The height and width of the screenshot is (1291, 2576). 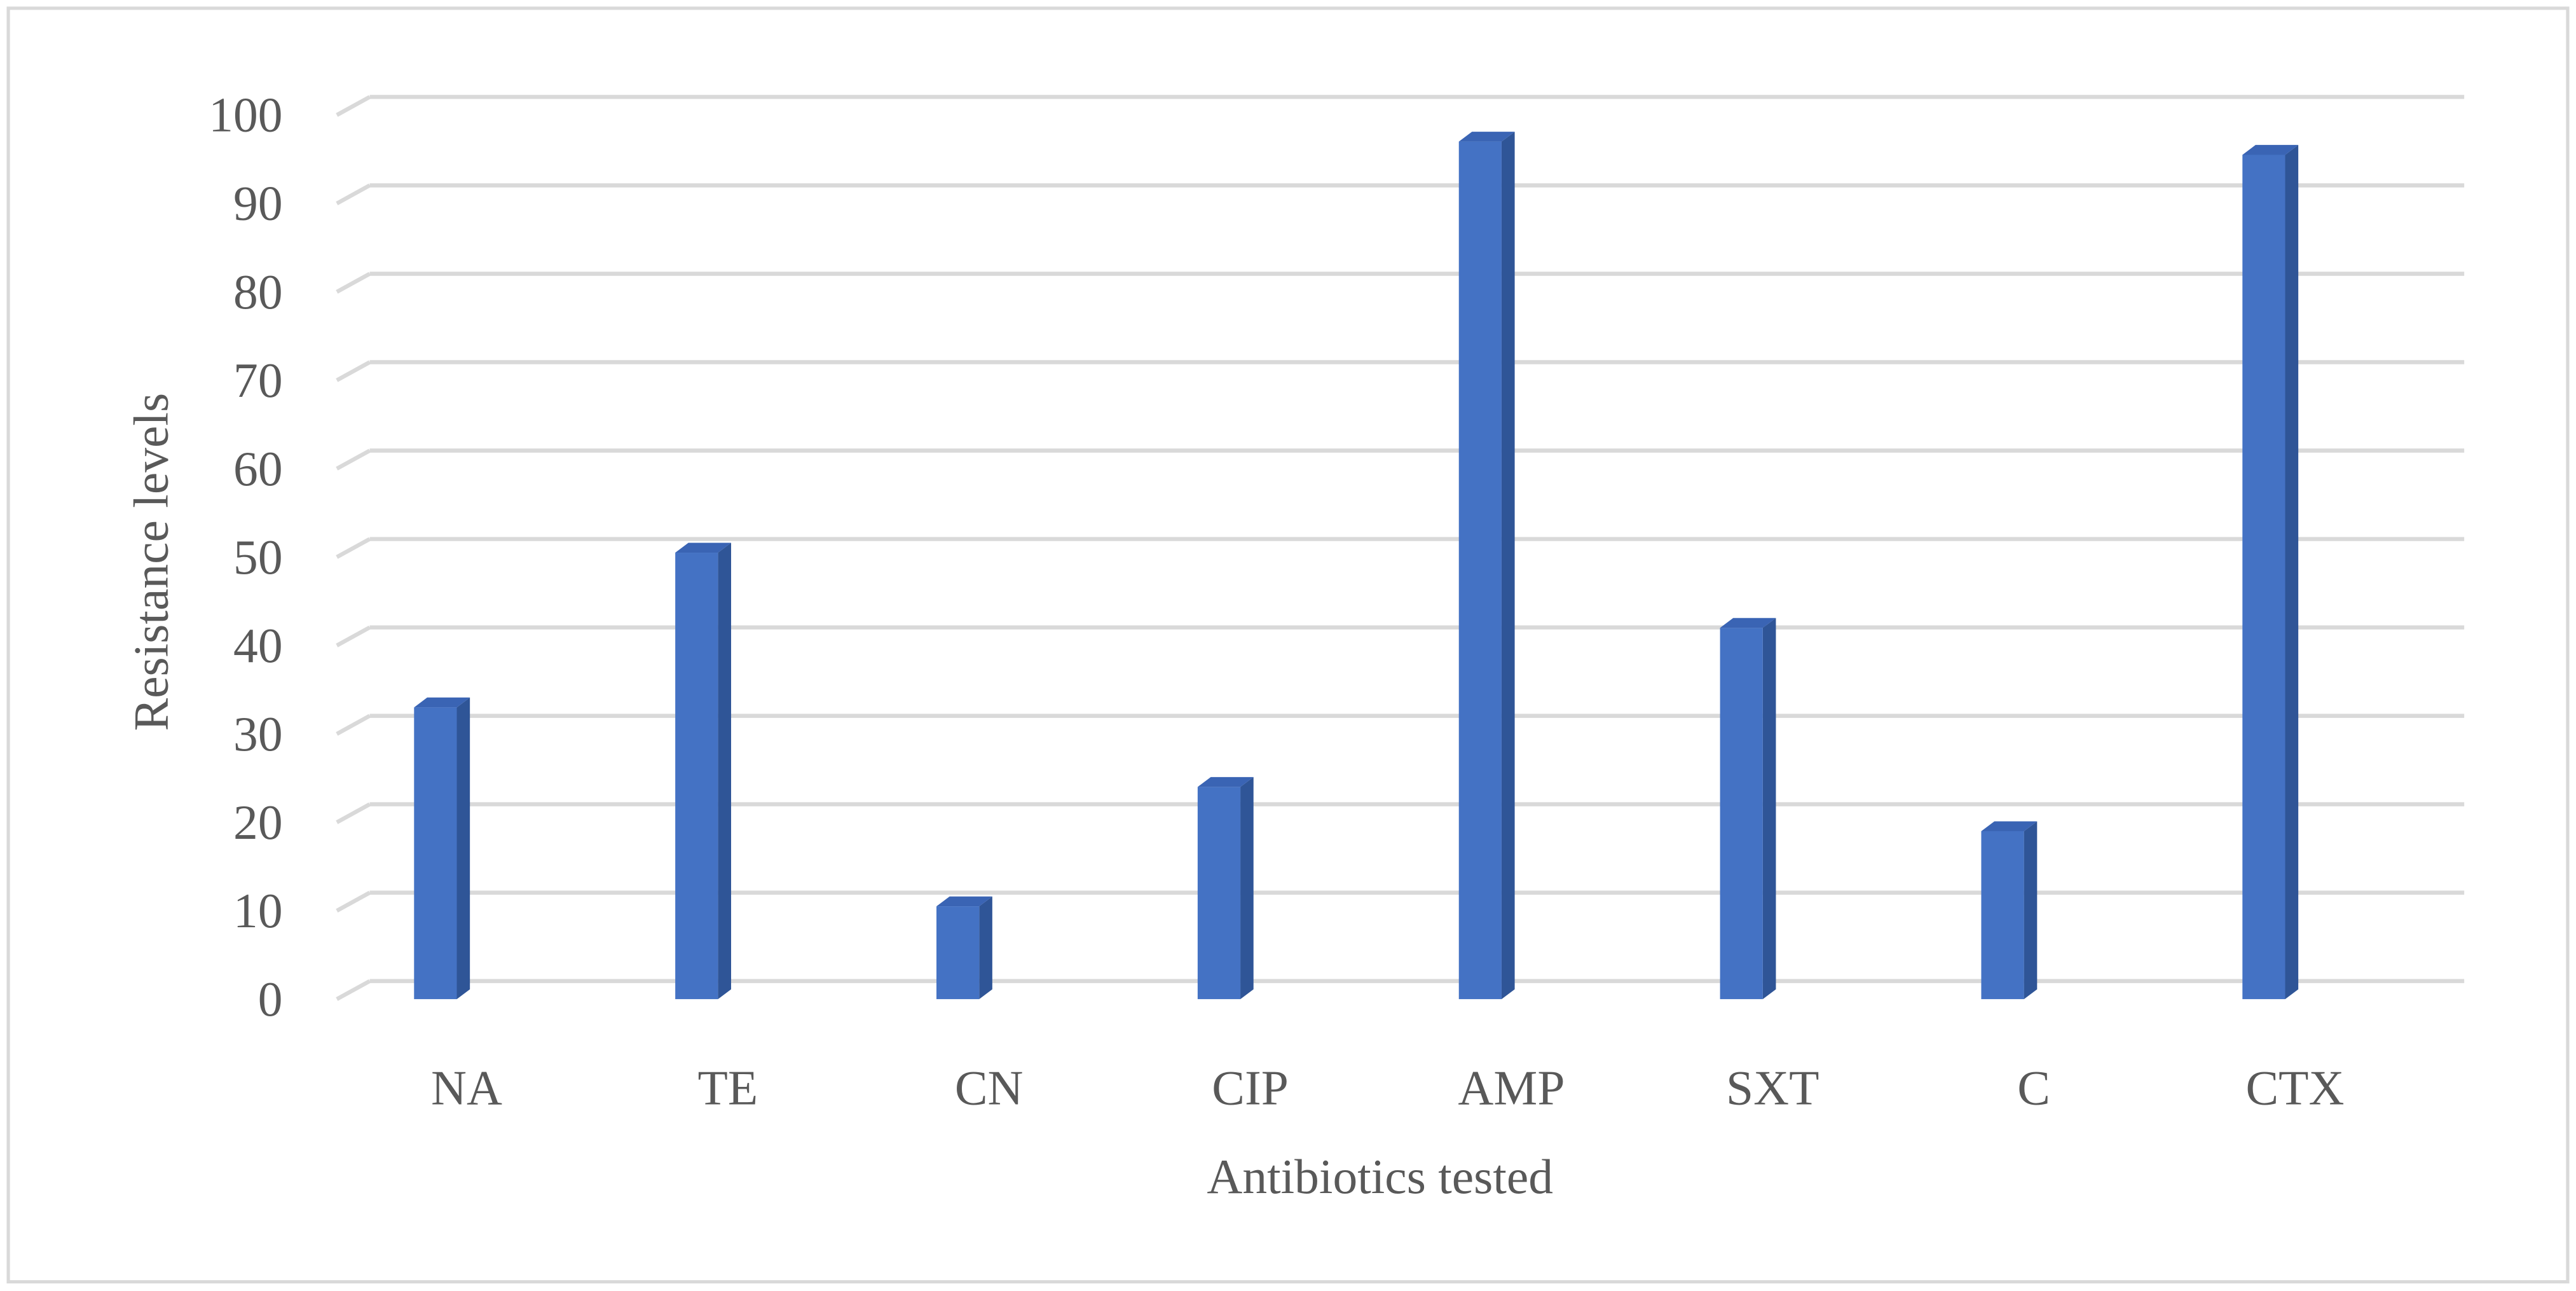 I want to click on y-tick-label: 90, so click(x=258, y=204).